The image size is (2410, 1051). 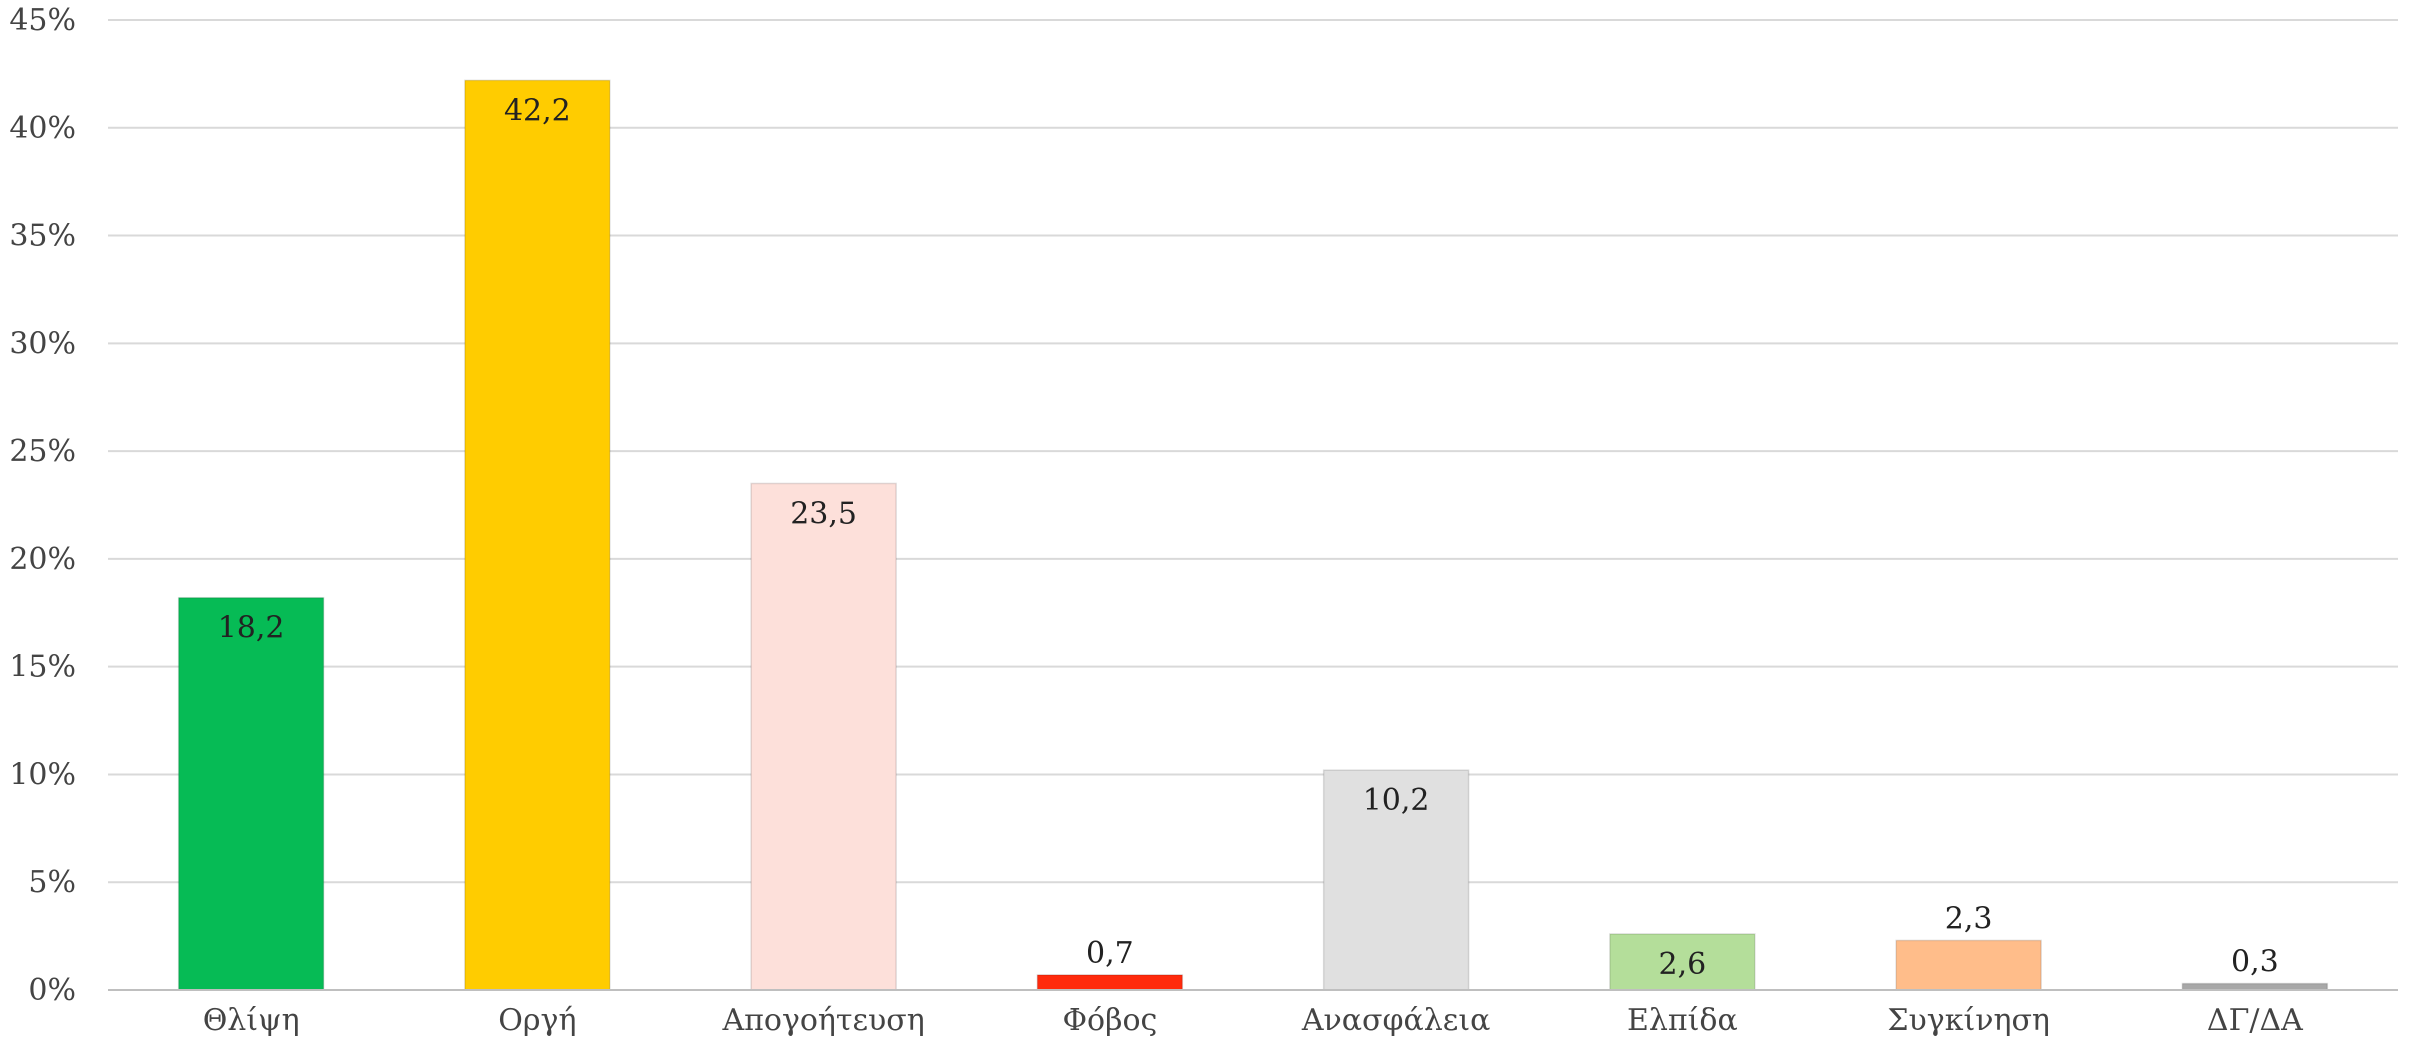 I want to click on y-axis-tick-labels: 0% 5% 10% 15% 20% 25% 30% 35% 40% 45%, so click(x=42, y=505).